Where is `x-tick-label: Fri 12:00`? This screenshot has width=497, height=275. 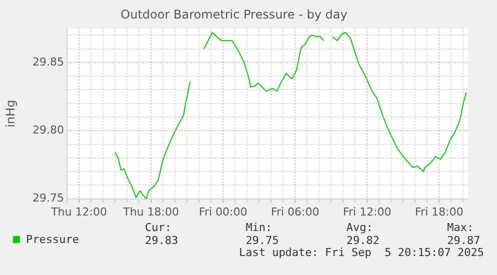 x-tick-label: Fri 12:00 is located at coordinates (367, 211).